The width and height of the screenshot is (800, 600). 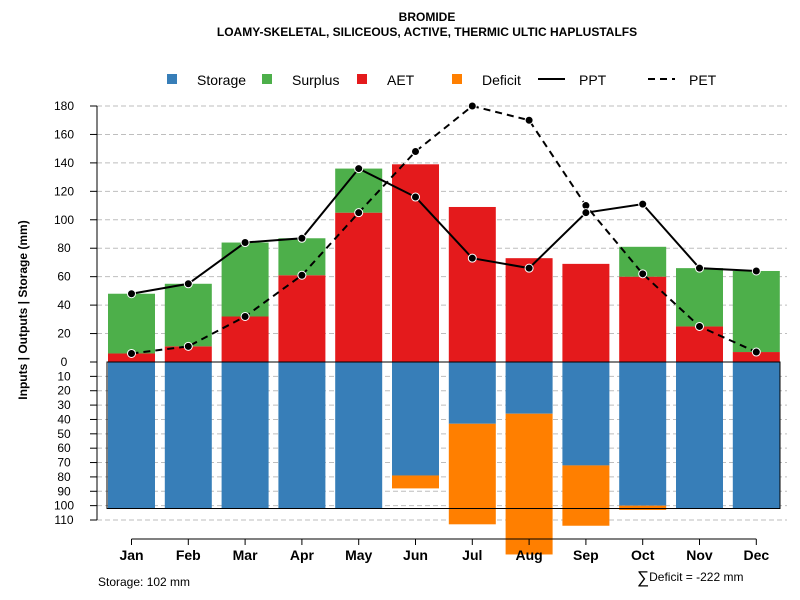 What do you see at coordinates (528, 555) in the screenshot?
I see `x-tick-label: Aug` at bounding box center [528, 555].